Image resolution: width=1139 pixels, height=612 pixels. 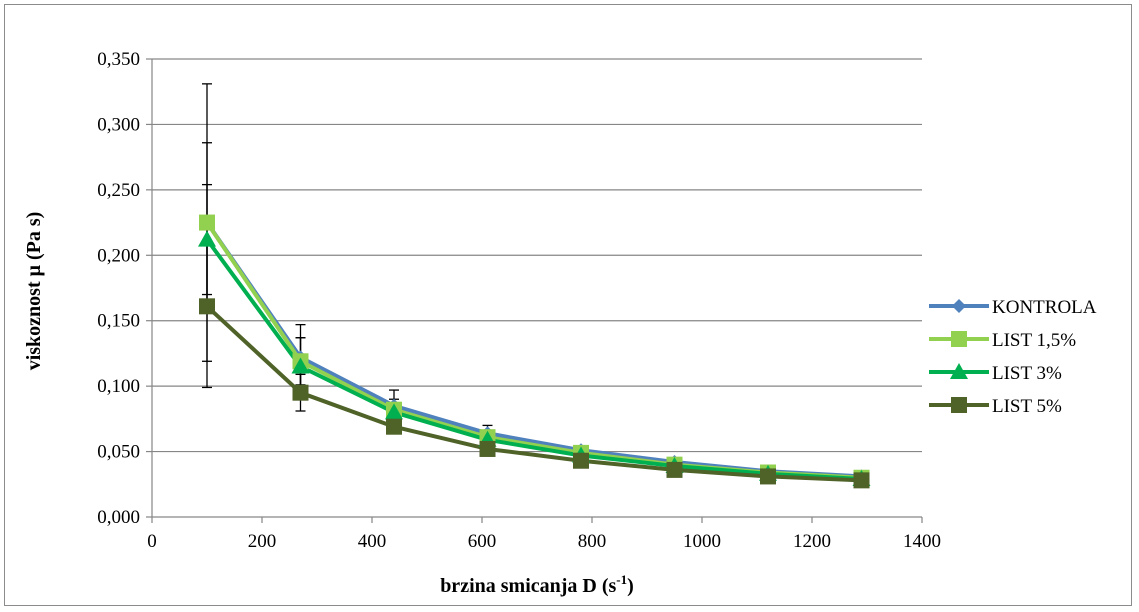 What do you see at coordinates (482, 541) in the screenshot?
I see `x-tick-label: 600` at bounding box center [482, 541].